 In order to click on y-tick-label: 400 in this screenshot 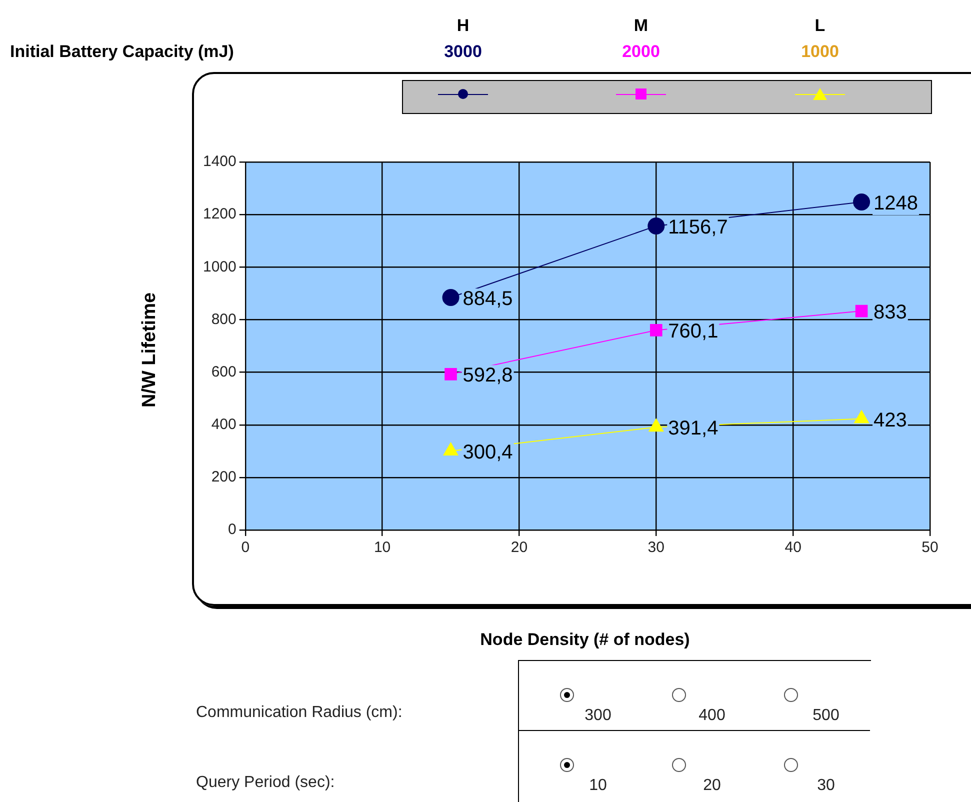, I will do `click(223, 424)`.